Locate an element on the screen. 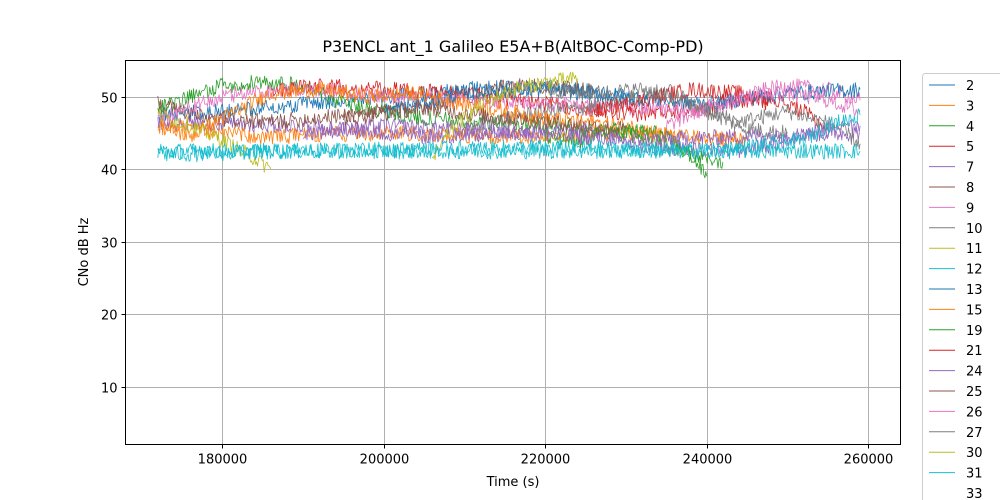  x-tick-label: 220000 is located at coordinates (546, 460).